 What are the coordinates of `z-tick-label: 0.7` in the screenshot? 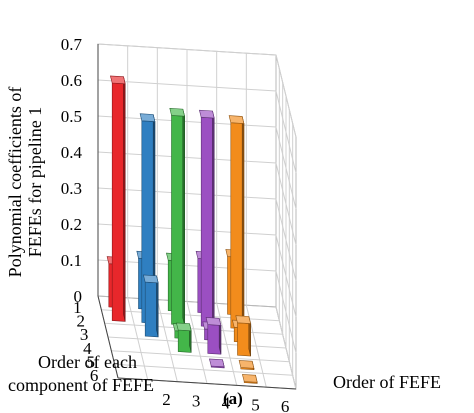 It's located at (72, 44).